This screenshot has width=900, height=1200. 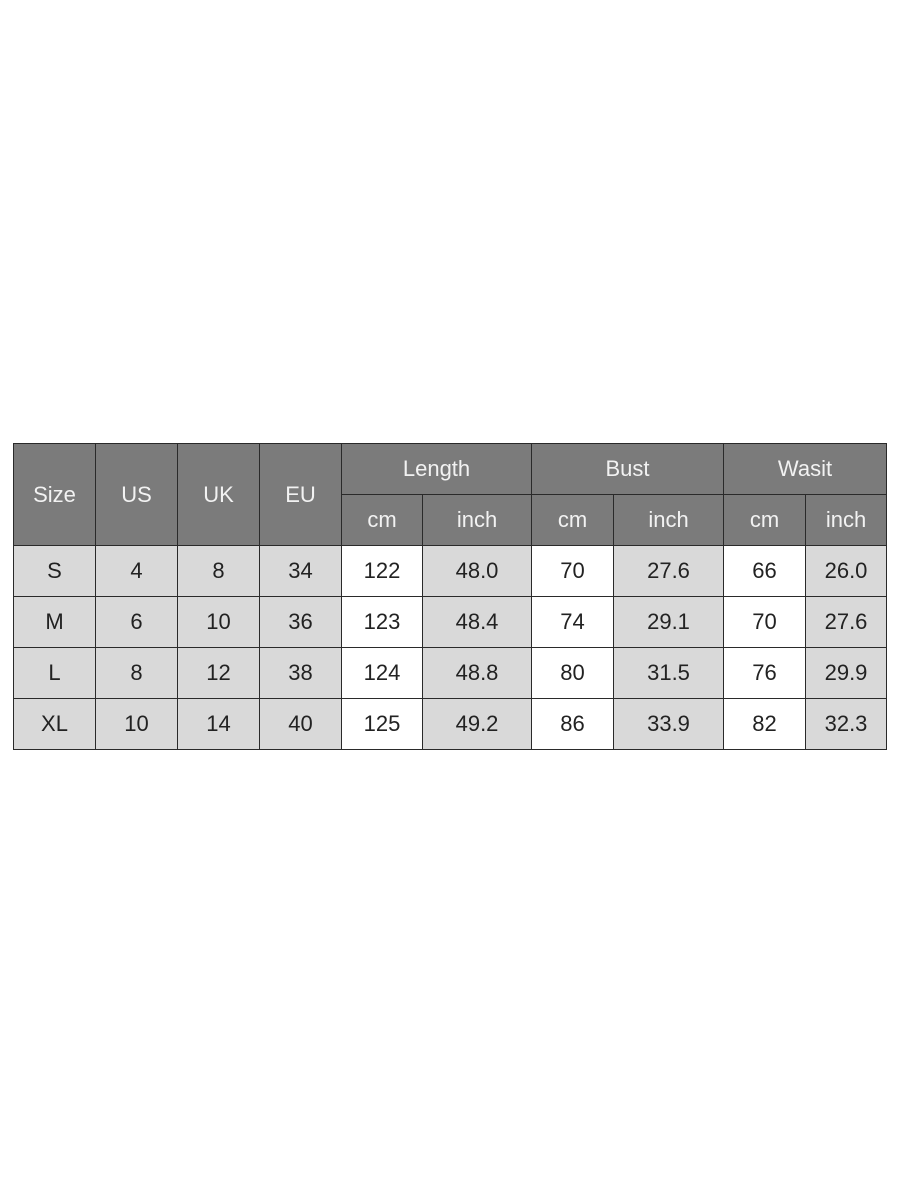 What do you see at coordinates (382, 724) in the screenshot?
I see `table-cell: 125` at bounding box center [382, 724].